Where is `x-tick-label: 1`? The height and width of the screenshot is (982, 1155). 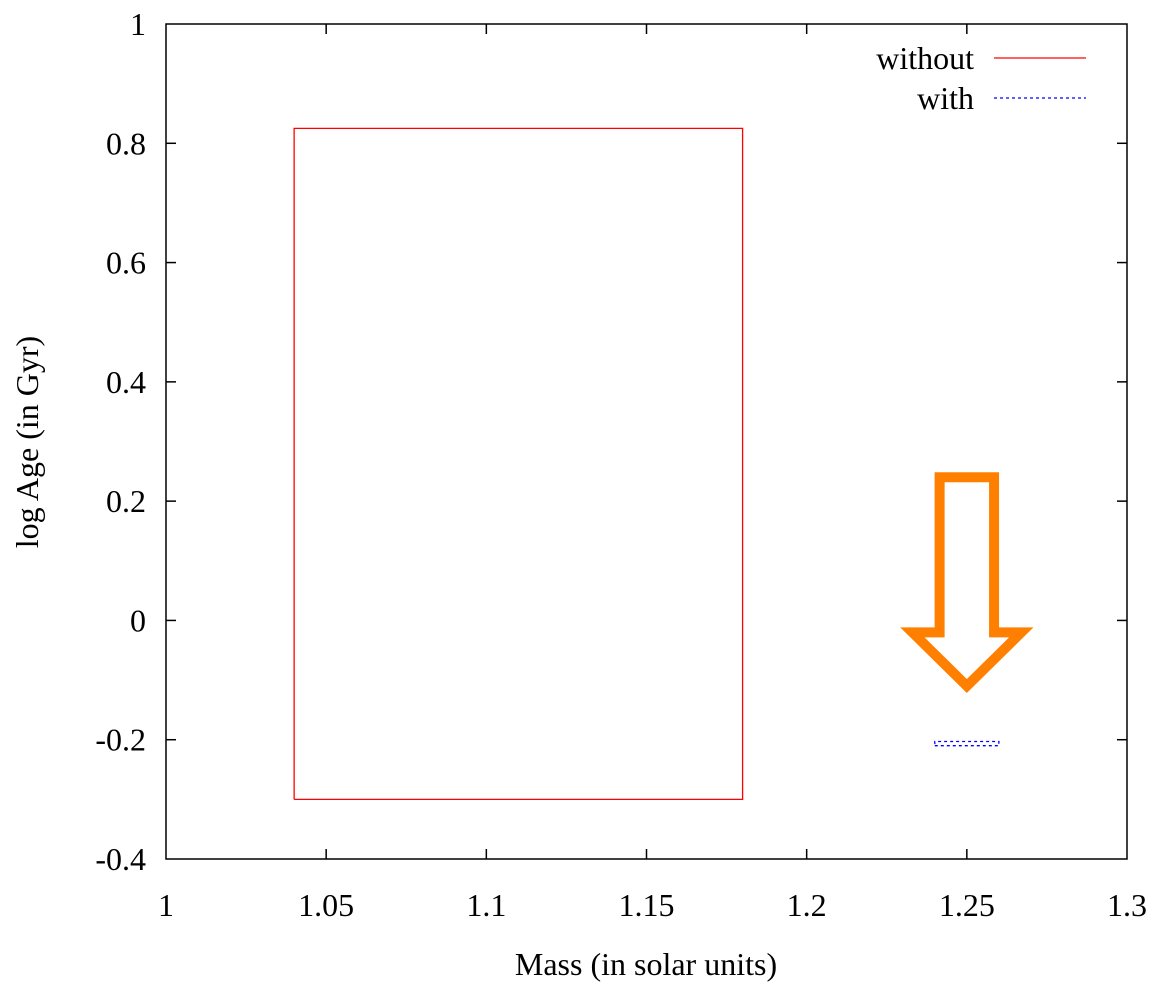 x-tick-label: 1 is located at coordinates (166, 905).